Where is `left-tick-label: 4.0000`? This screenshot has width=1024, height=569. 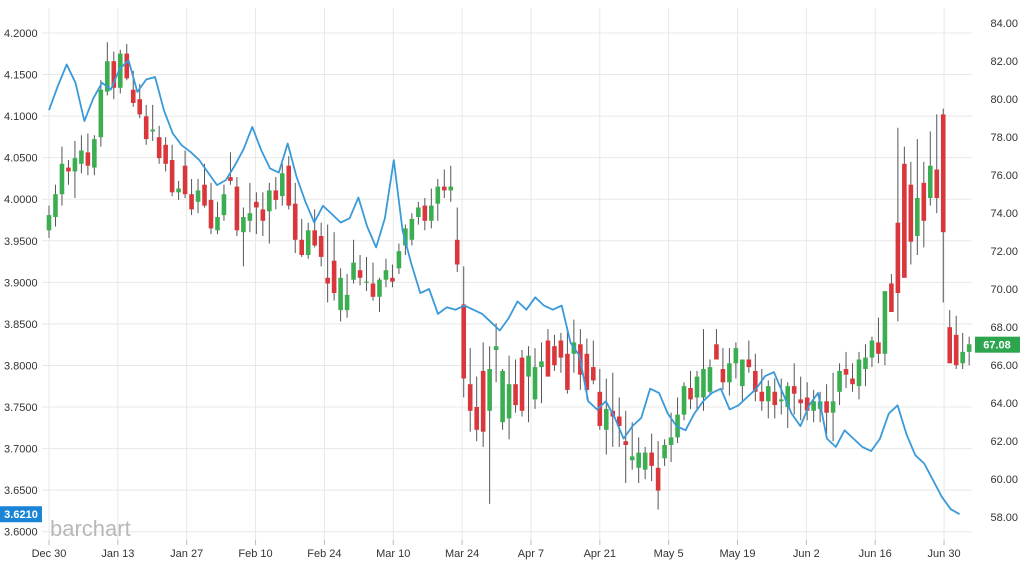
left-tick-label: 4.0000 is located at coordinates (21, 200).